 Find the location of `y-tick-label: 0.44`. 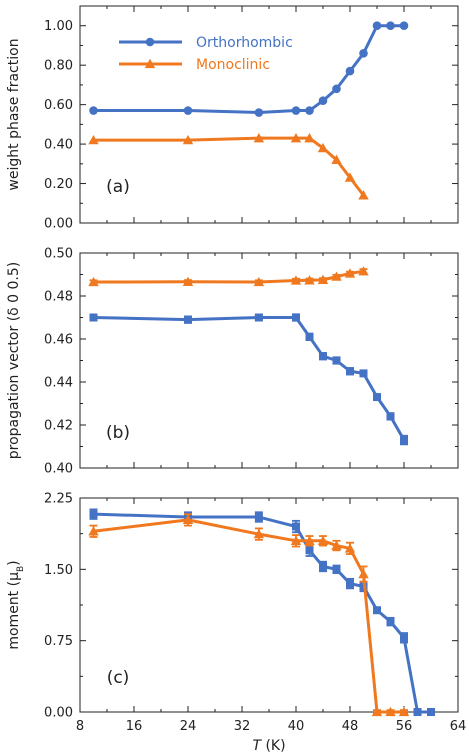

y-tick-label: 0.44 is located at coordinates (58, 383).